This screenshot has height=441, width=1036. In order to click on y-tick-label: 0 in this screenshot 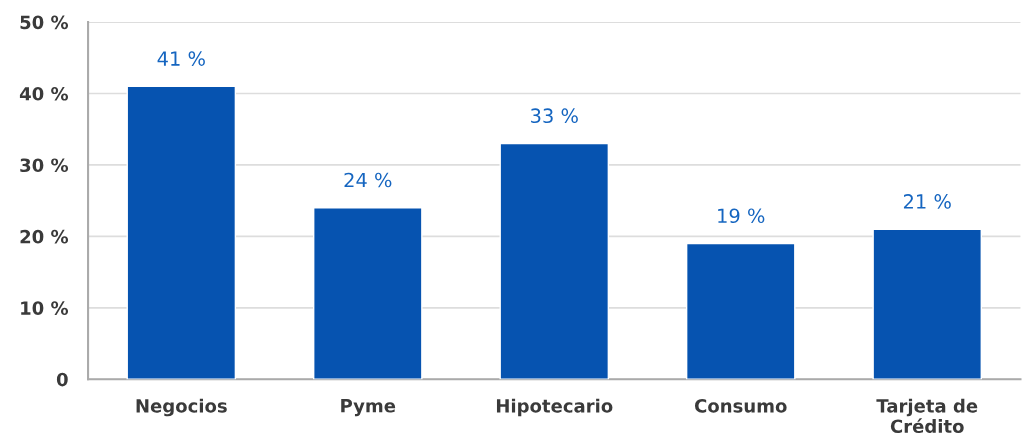, I will do `click(62, 379)`.